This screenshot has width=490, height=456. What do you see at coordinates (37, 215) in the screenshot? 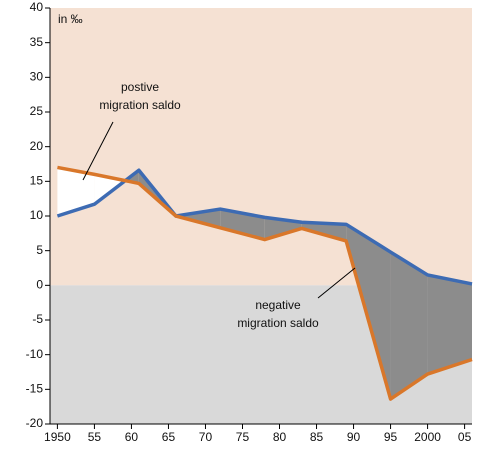
I see `y-tick-label: 10` at bounding box center [37, 215].